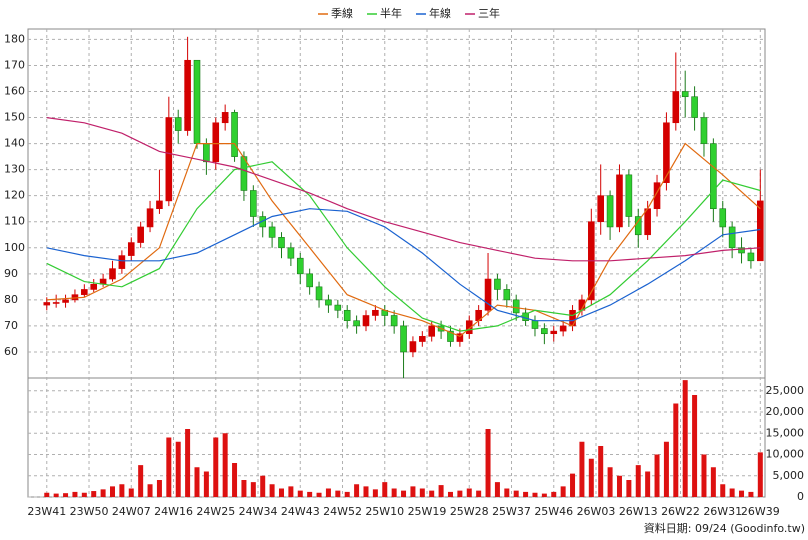 The image size is (808, 540). I want to click on y2-tick-label: 5,000, so click(789, 475).